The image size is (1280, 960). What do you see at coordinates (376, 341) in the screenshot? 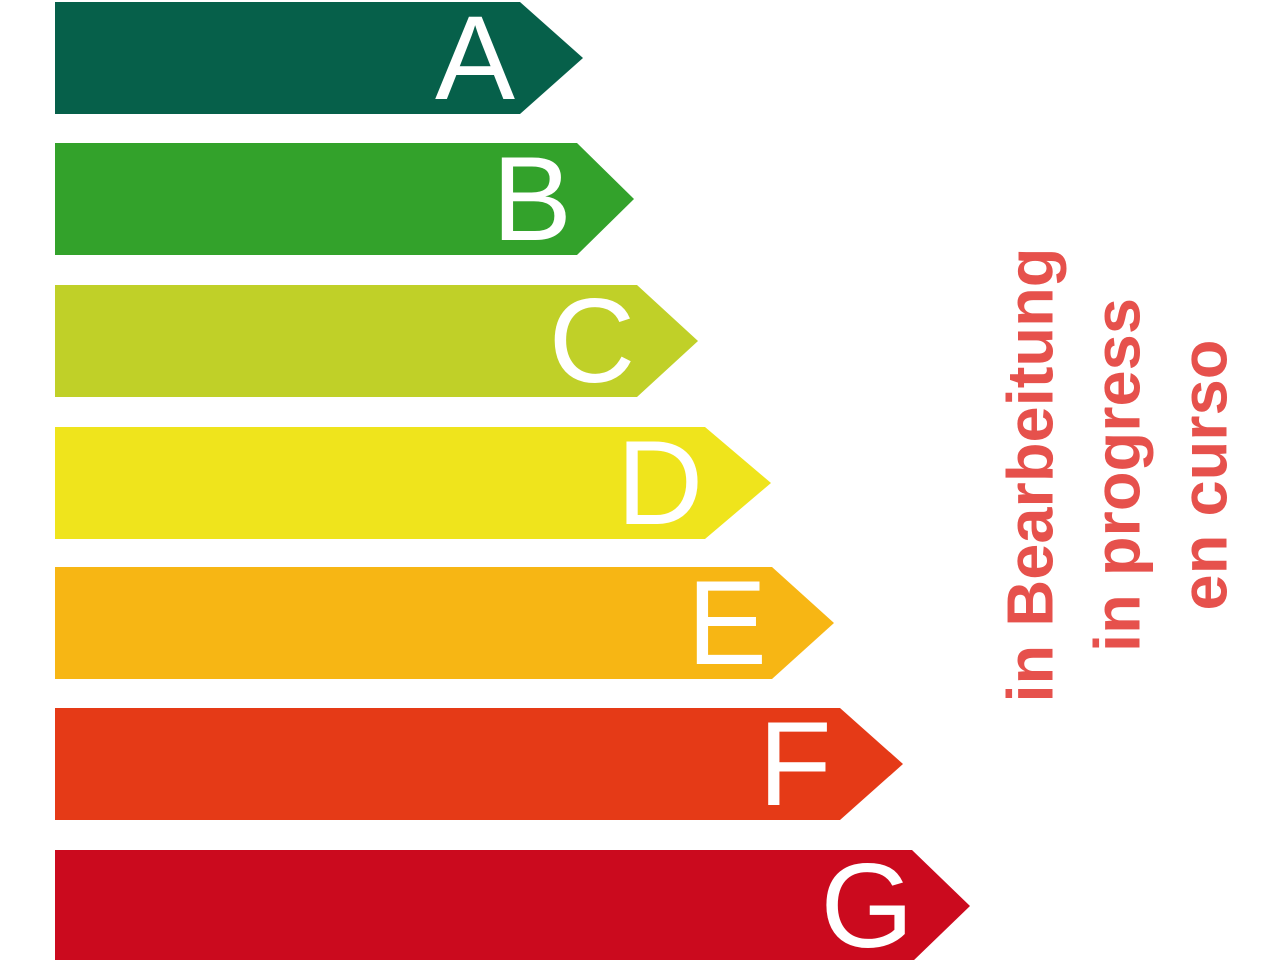
I see `energy-arrow-c` at bounding box center [376, 341].